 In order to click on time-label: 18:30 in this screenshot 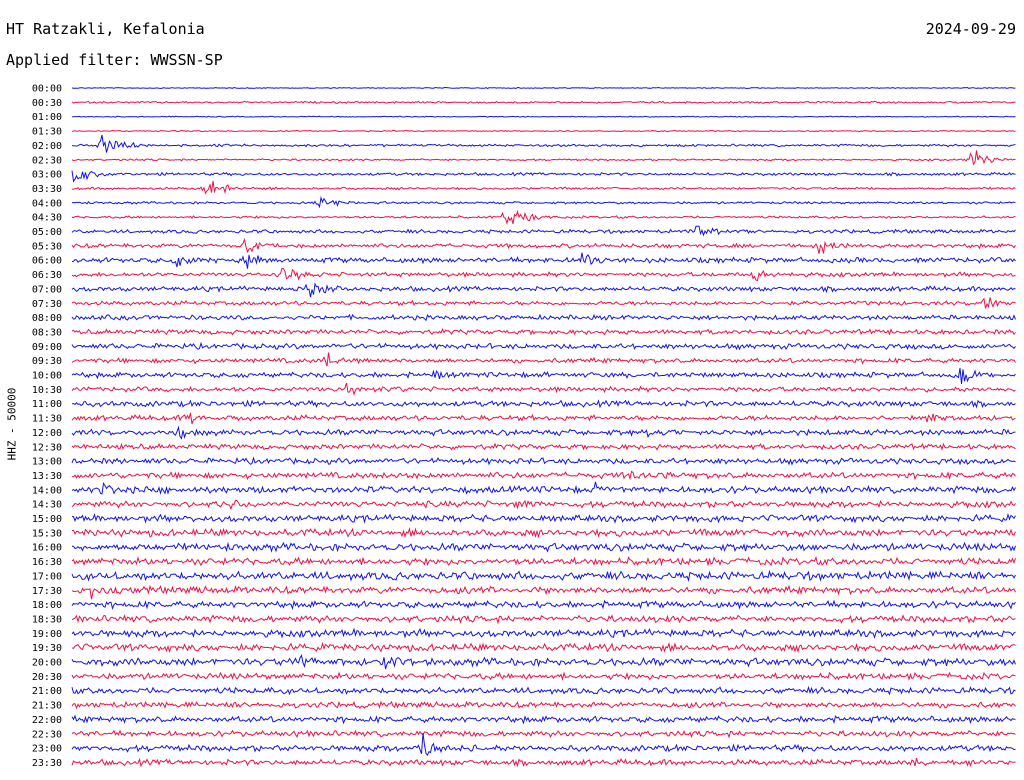, I will do `click(47, 619)`.